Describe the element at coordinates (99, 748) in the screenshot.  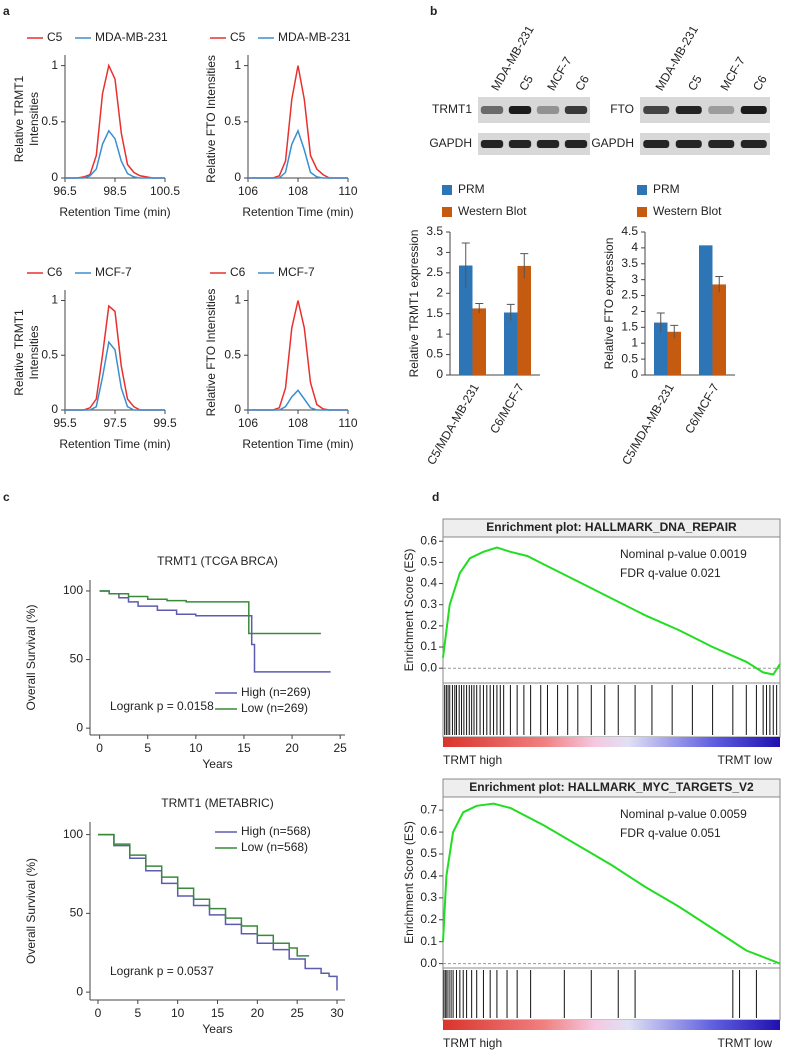
I see `x-tick-label: 0` at that location.